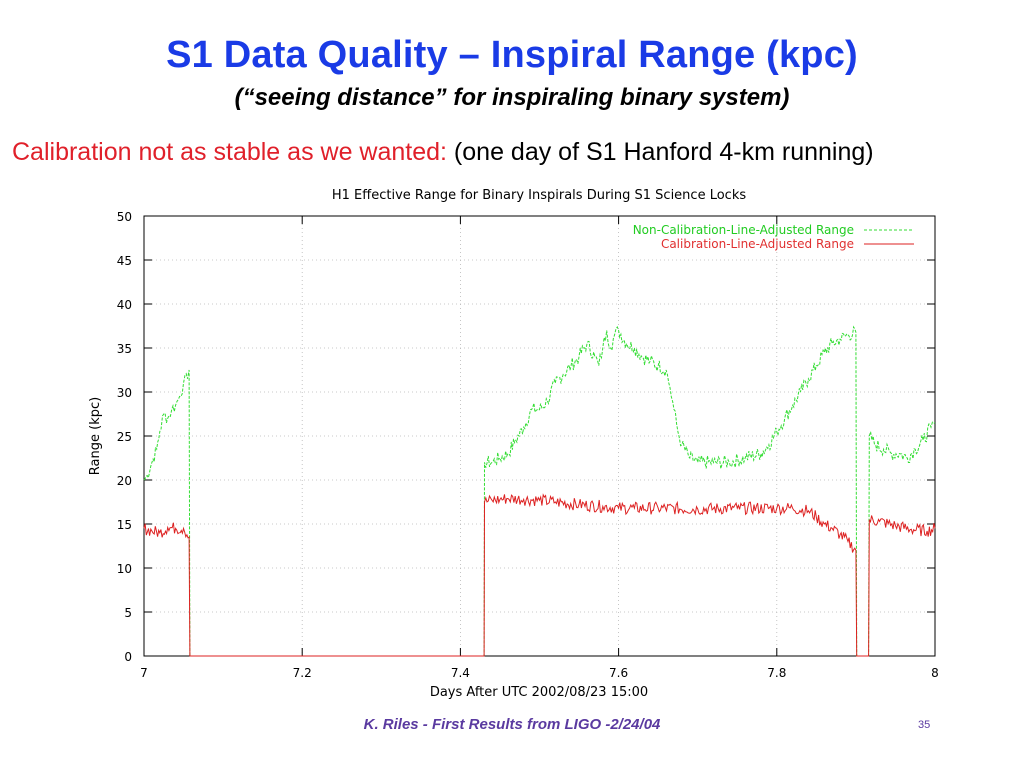  Describe the element at coordinates (124, 525) in the screenshot. I see `y-tick-label: 15` at that location.